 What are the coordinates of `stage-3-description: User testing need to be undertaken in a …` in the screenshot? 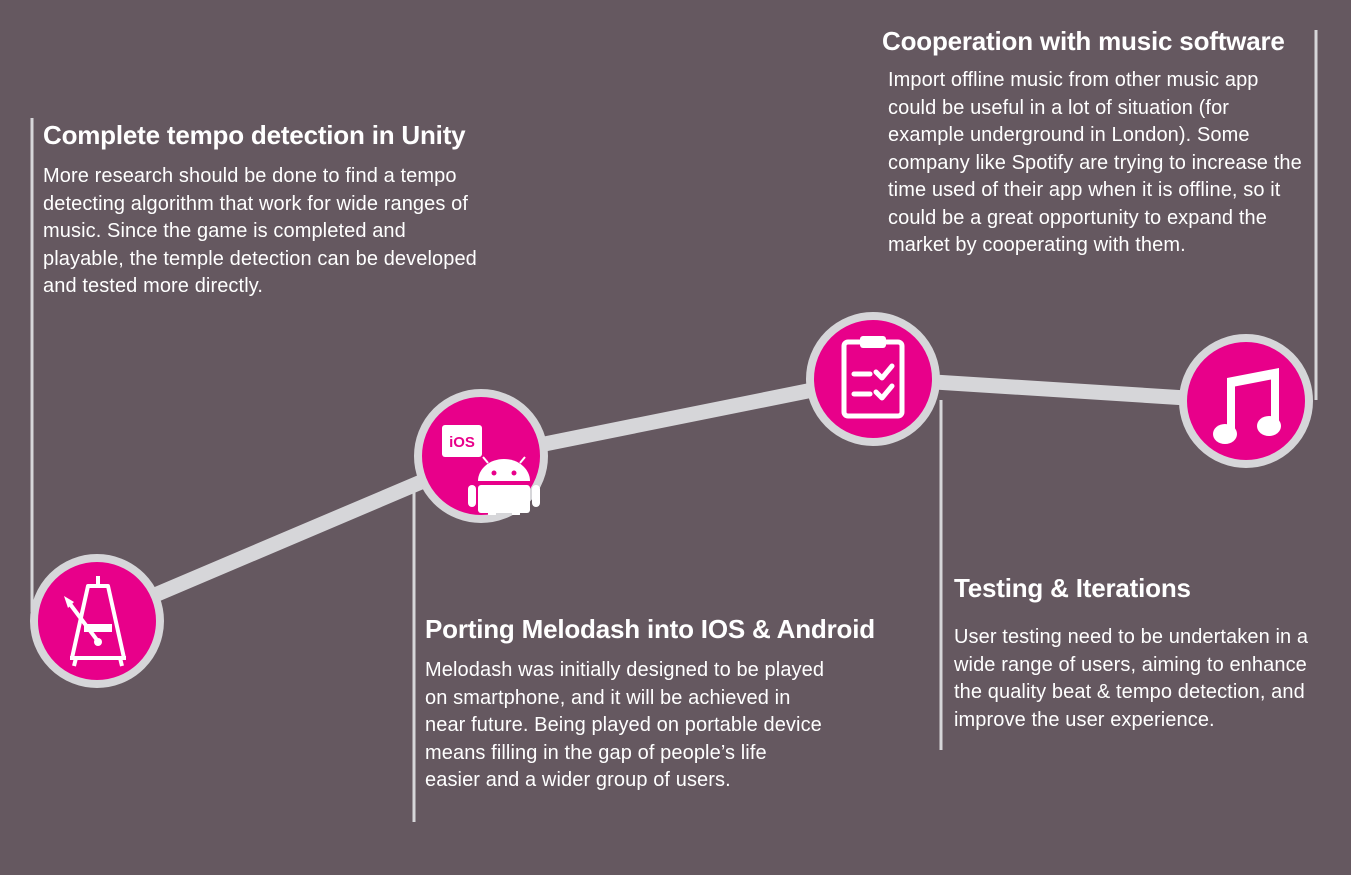 It's located at (1131, 678).